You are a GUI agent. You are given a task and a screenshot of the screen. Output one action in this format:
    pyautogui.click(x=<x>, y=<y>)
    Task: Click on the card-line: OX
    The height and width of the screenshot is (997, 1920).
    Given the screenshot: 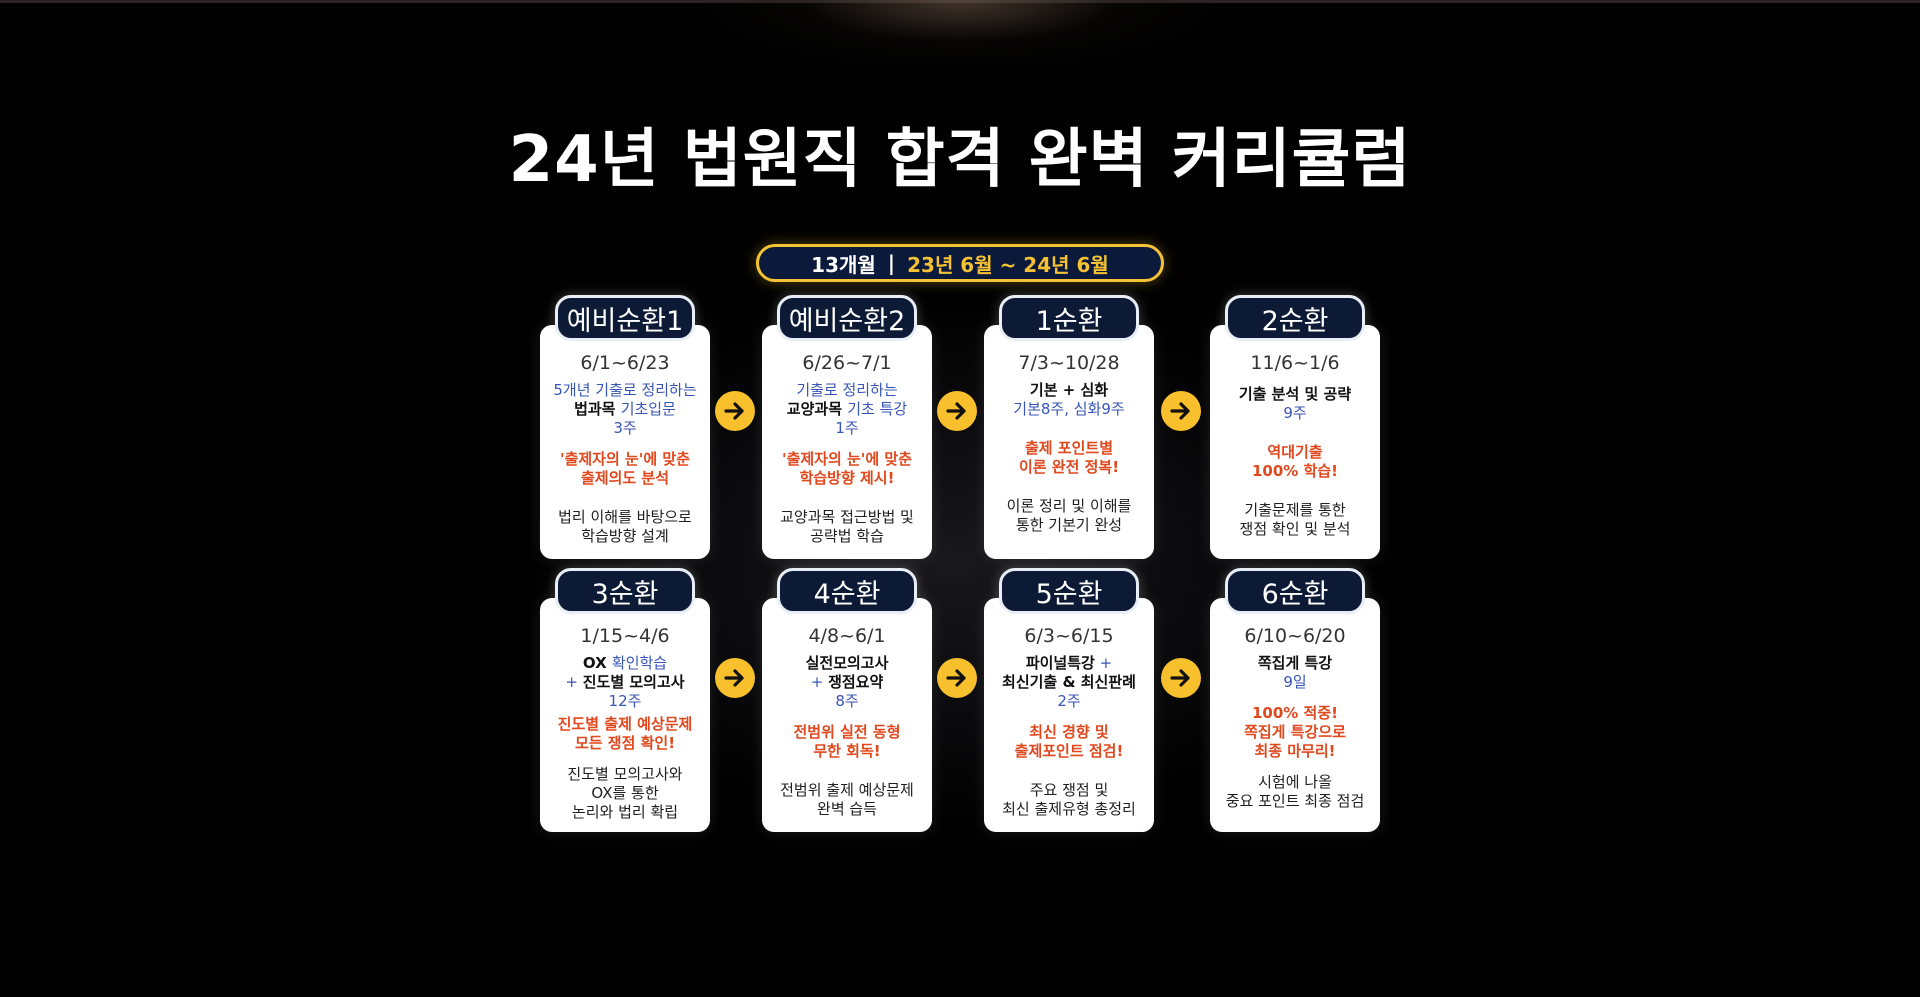 What is the action you would take?
    pyautogui.click(x=597, y=663)
    